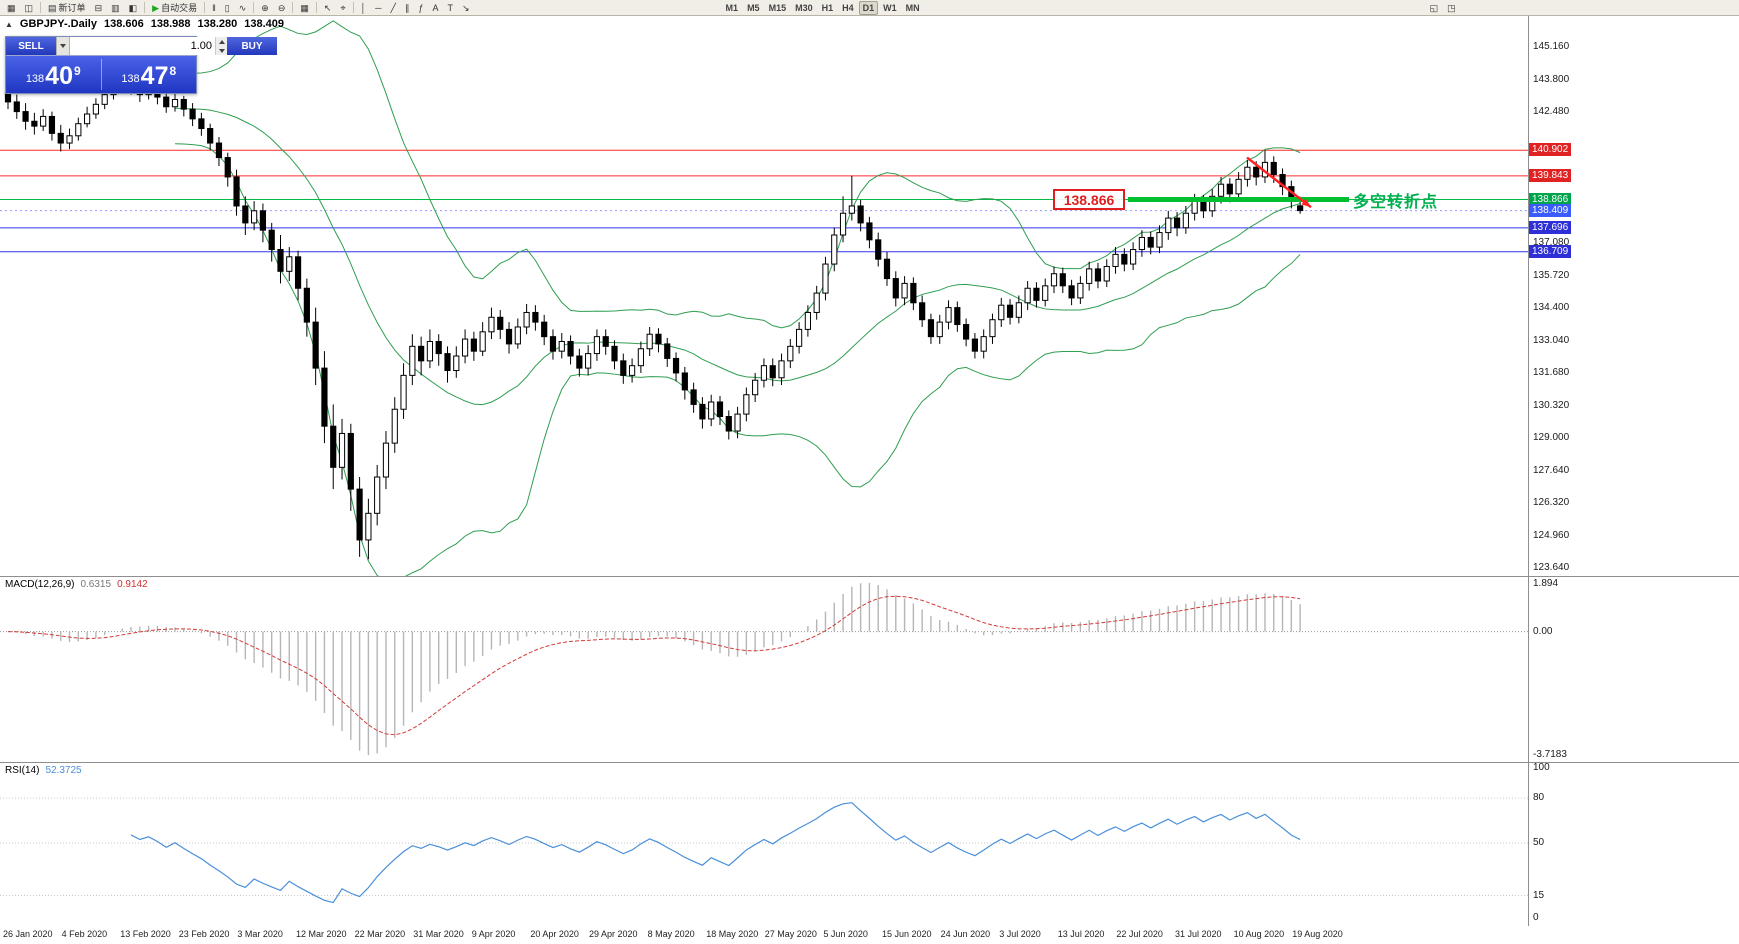  Describe the element at coordinates (1550, 210) in the screenshot. I see `bid-price-tag: 138.409` at that location.